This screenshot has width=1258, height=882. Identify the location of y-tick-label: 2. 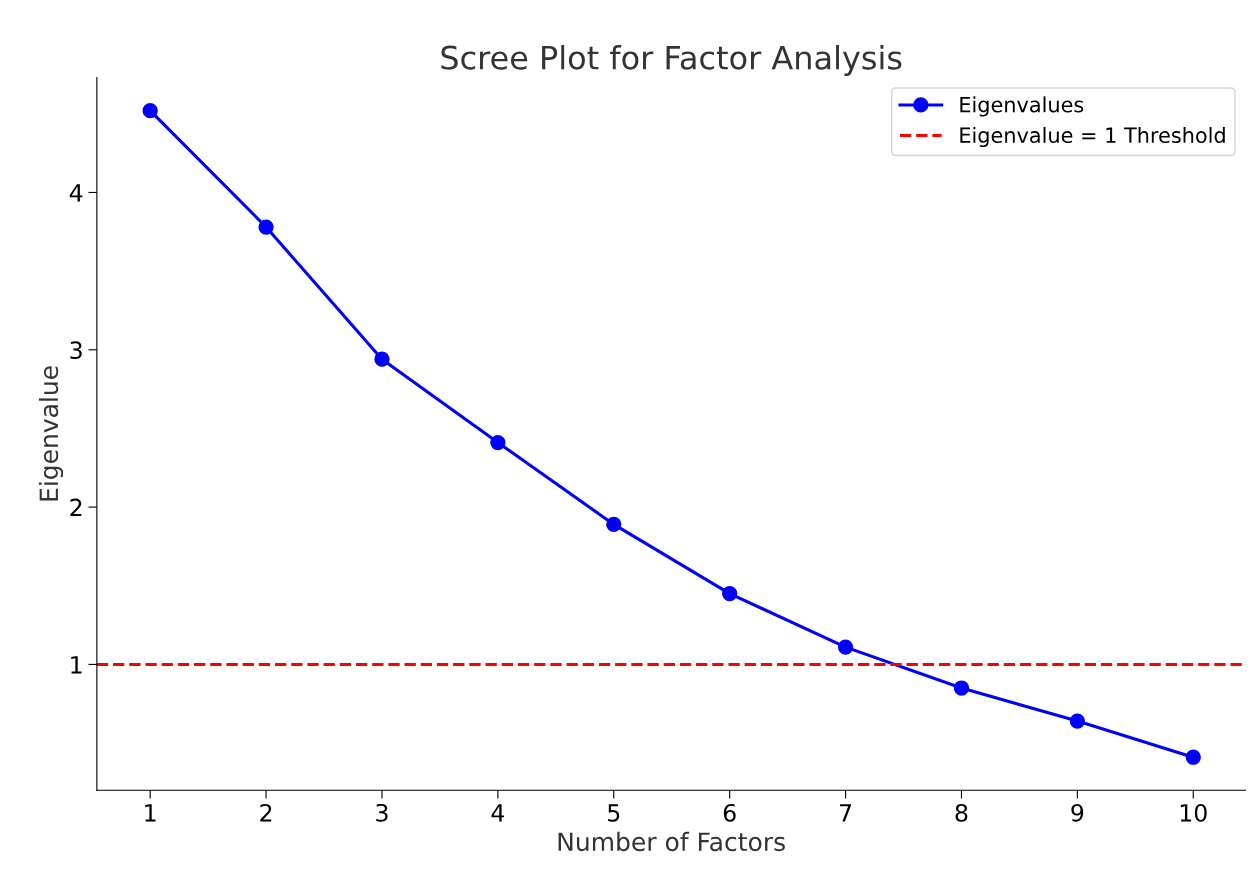
(76, 507).